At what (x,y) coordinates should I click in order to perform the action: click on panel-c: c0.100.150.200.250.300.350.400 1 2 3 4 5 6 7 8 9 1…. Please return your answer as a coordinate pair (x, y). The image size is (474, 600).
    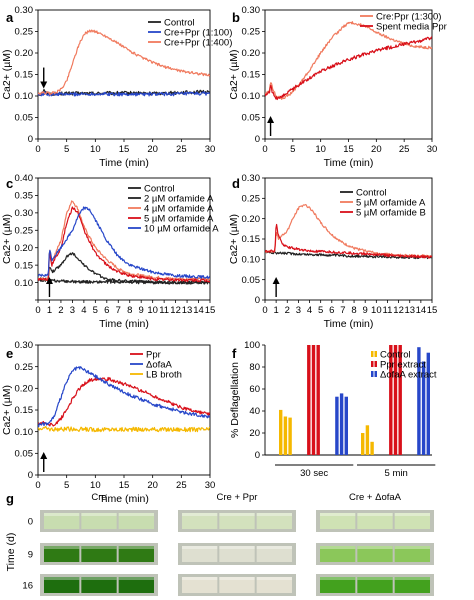
    Looking at the image, I should click on (110, 251).